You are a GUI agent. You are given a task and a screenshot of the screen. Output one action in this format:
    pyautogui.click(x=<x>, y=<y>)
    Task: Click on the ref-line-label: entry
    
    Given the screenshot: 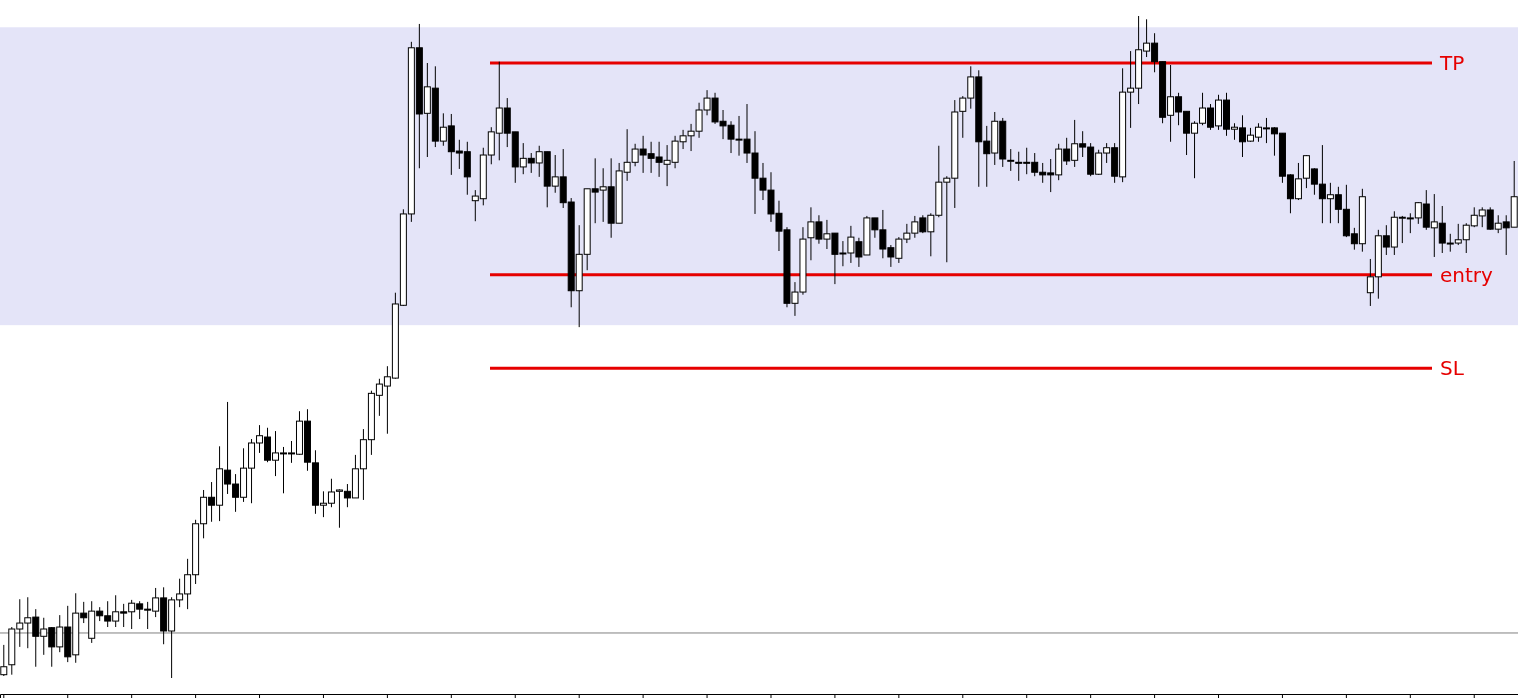 What is the action you would take?
    pyautogui.click(x=1467, y=274)
    